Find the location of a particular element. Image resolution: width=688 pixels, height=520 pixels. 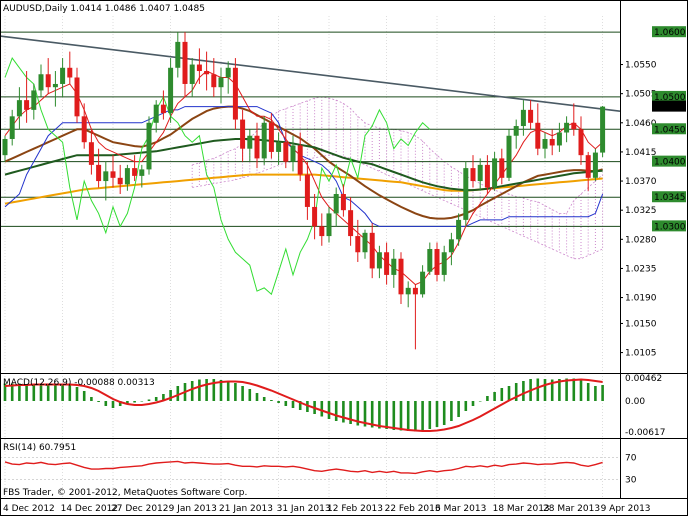

moving-average-orange is located at coordinates (303, 189).